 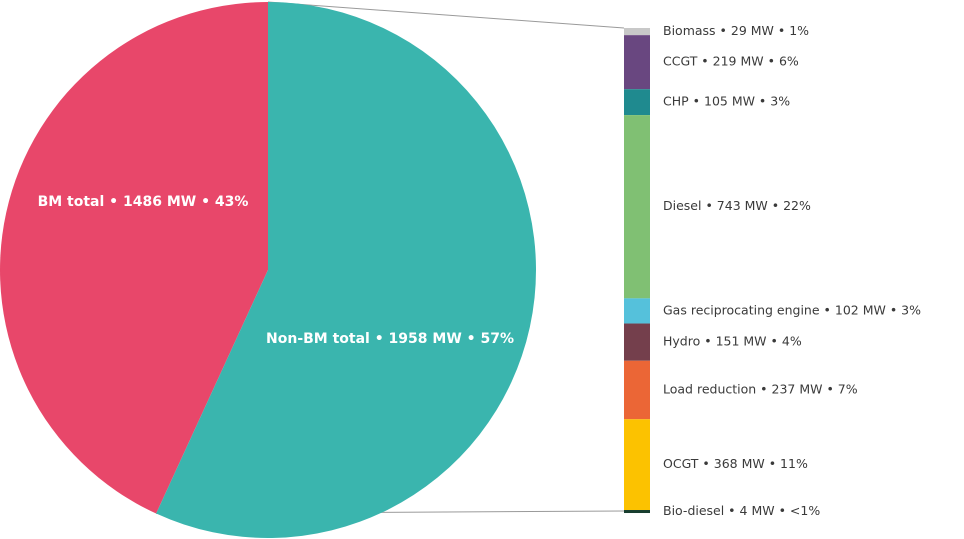 What do you see at coordinates (637, 390) in the screenshot?
I see `bar-segment-load-reduction` at bounding box center [637, 390].